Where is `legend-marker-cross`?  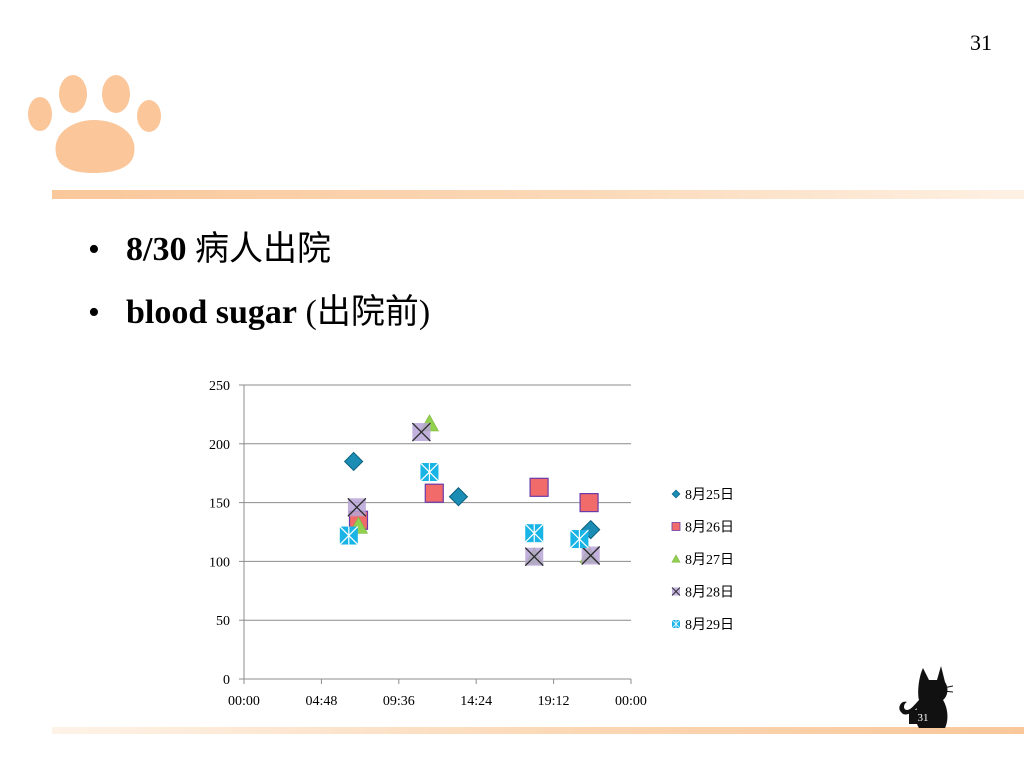
legend-marker-cross is located at coordinates (676, 591).